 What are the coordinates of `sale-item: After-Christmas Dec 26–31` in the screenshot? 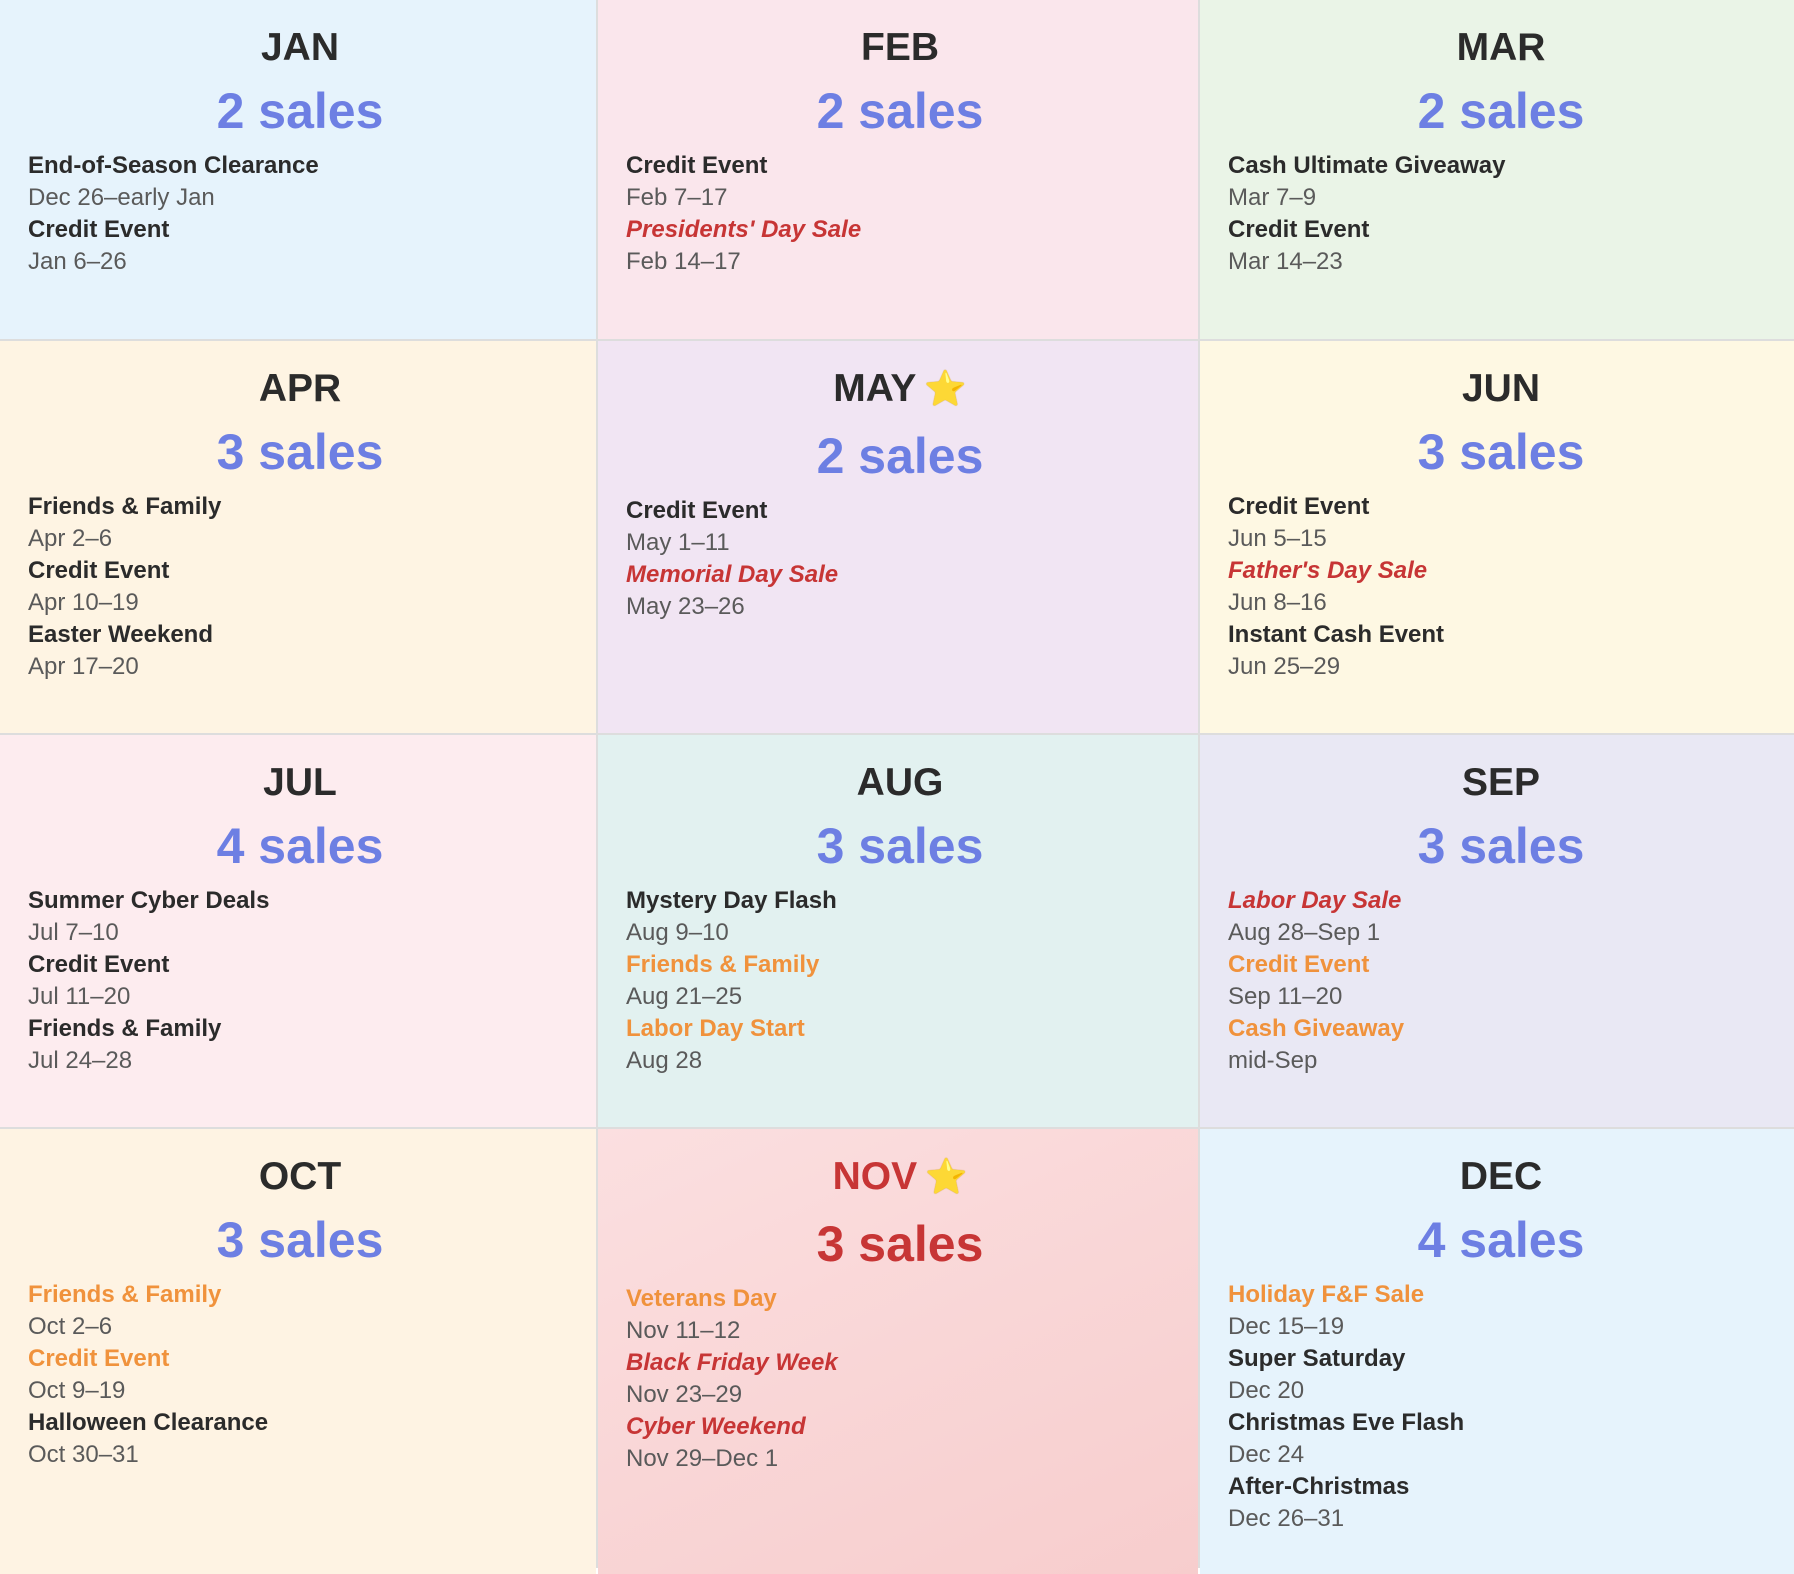 It's located at (1501, 1503).